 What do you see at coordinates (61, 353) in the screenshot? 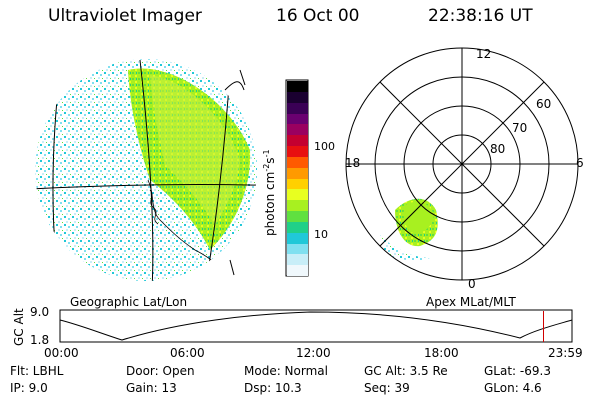
I see `alt-xtick-0000: 00:00` at bounding box center [61, 353].